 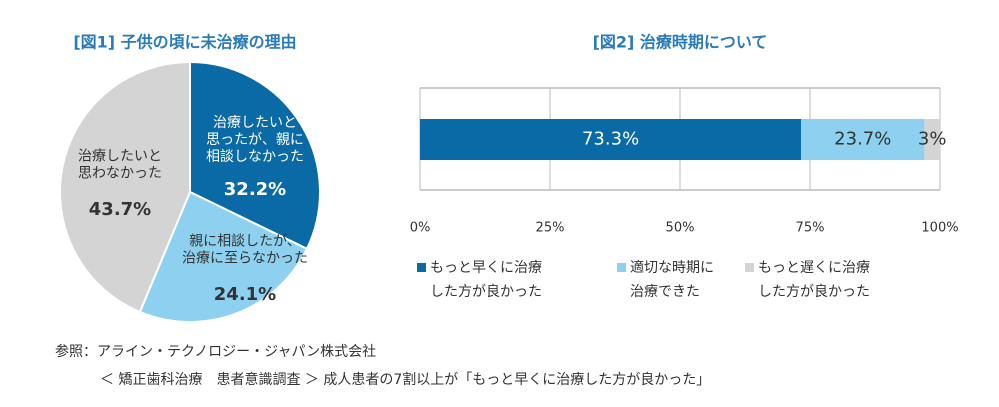 I want to click on slice-label: 治療に至らなかった, so click(x=245, y=258).